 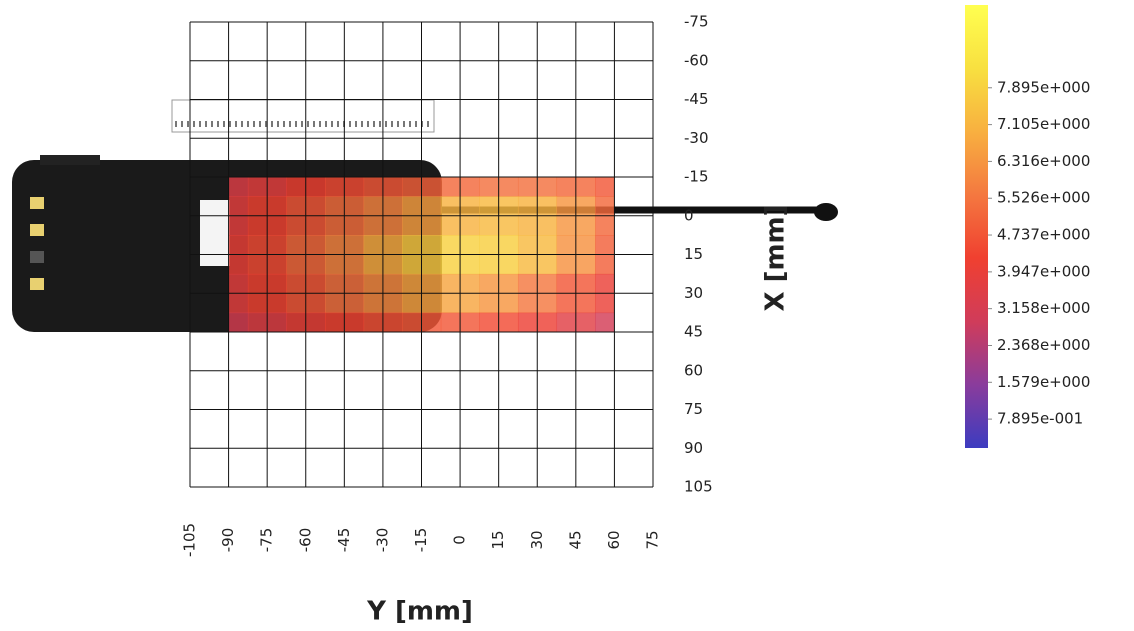 What do you see at coordinates (575, 539) in the screenshot?
I see `x-tick-label: 45` at bounding box center [575, 539].